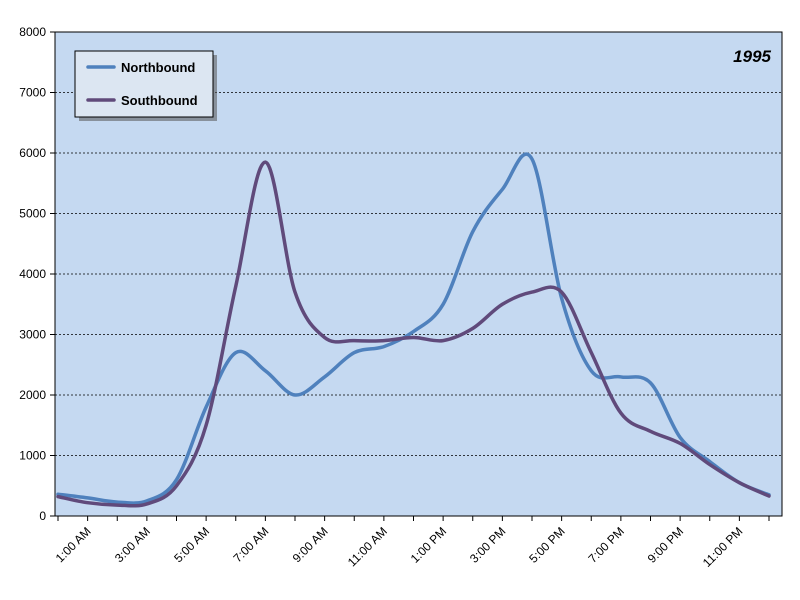  Describe the element at coordinates (723, 547) in the screenshot. I see `x-tick-label: 11:00 PM` at that location.